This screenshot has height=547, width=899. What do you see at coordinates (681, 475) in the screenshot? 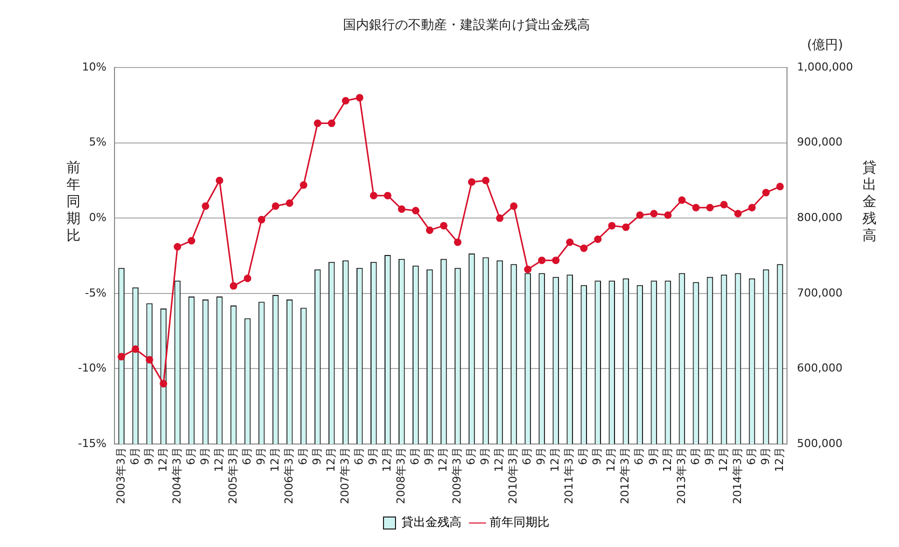
I see `x-tick-label: 2013年3月` at bounding box center [681, 475].